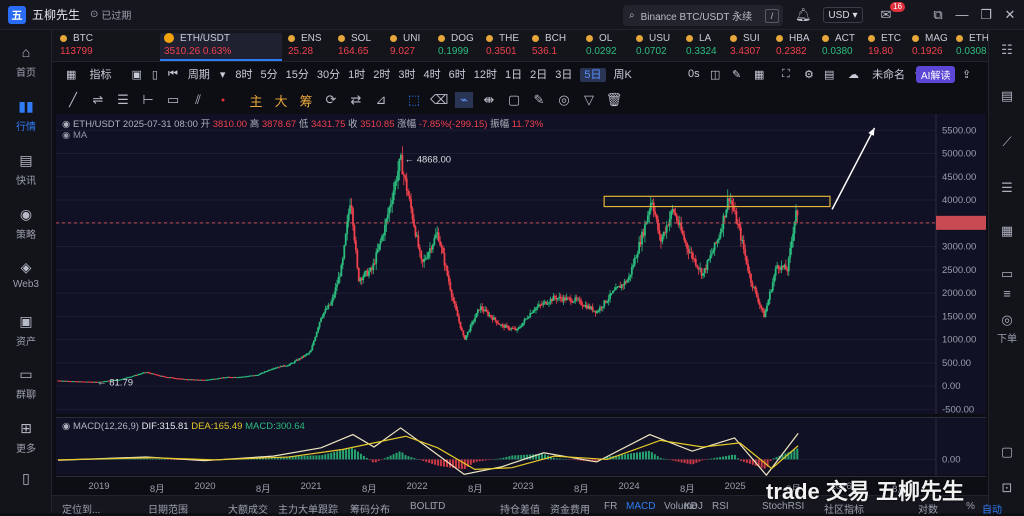  What do you see at coordinates (514, 99) in the screenshot?
I see `lock-icon: ▢` at bounding box center [514, 99].